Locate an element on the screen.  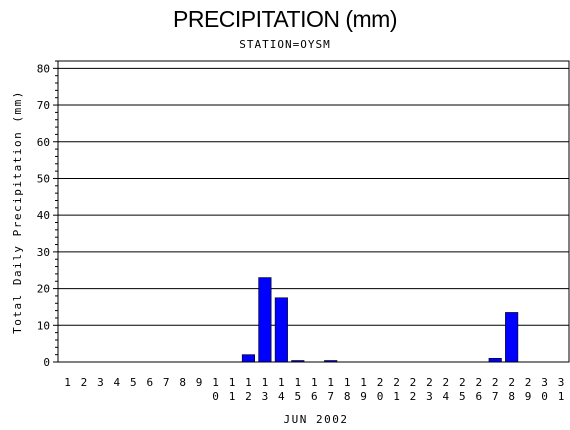
y-tick-label: 30 is located at coordinates (43, 252).